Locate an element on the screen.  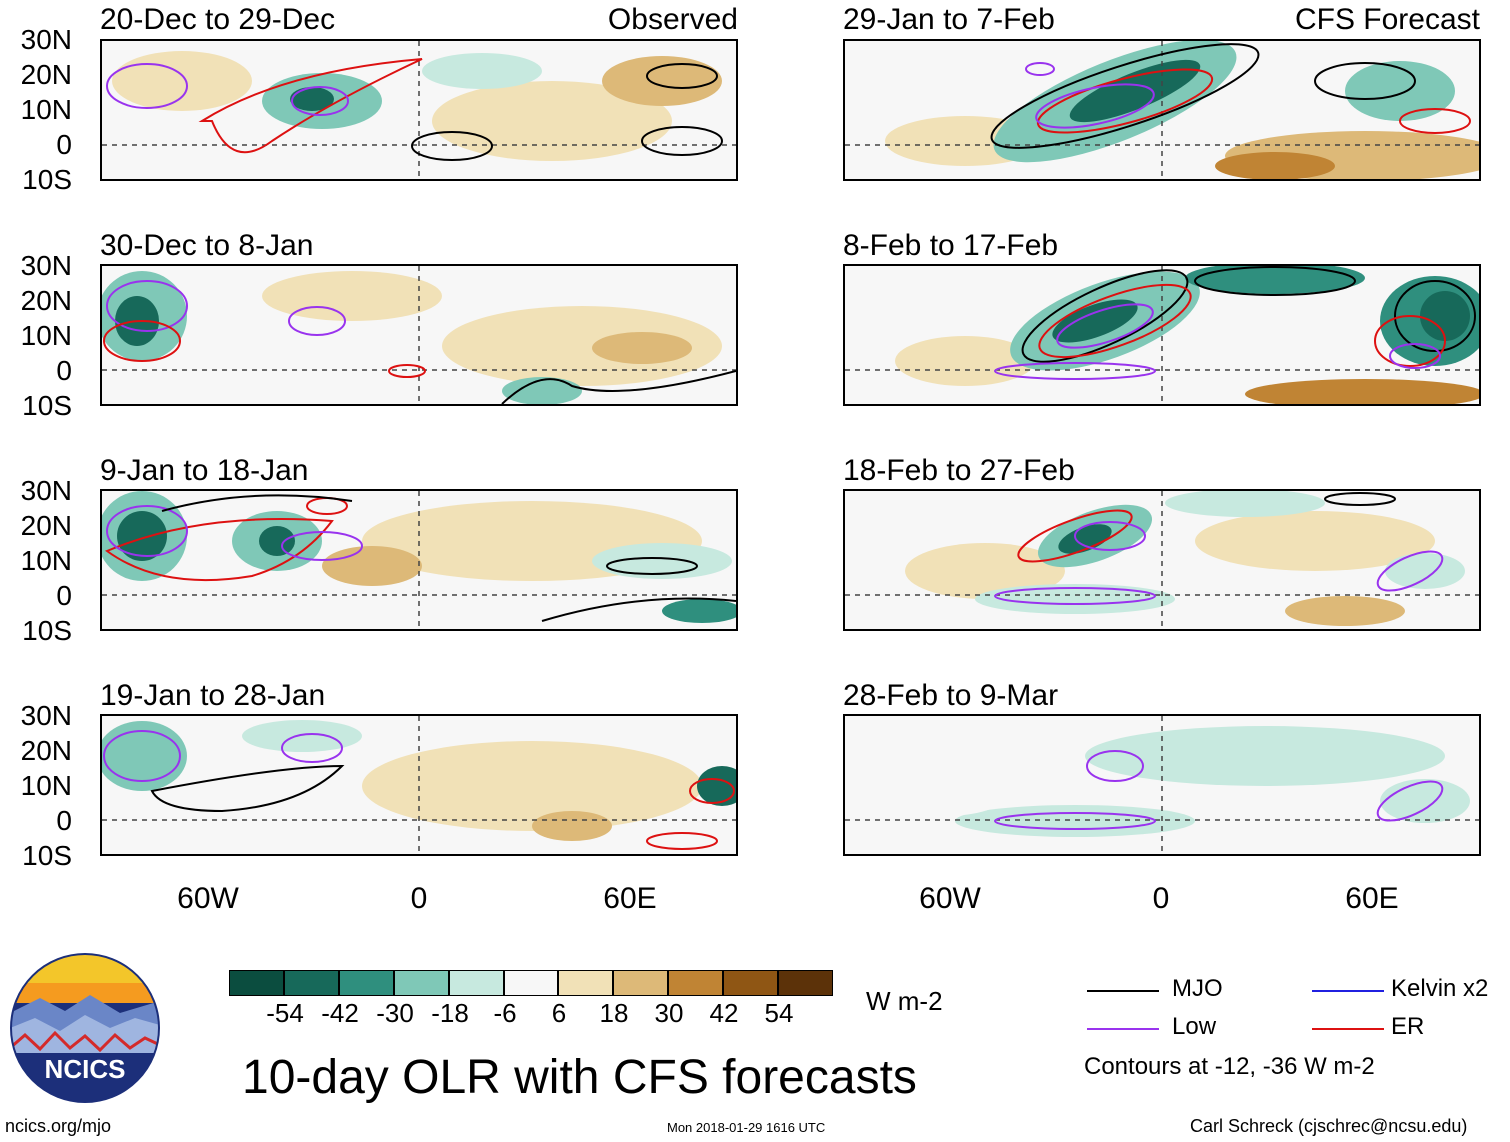
colorbar is located at coordinates (531, 983).